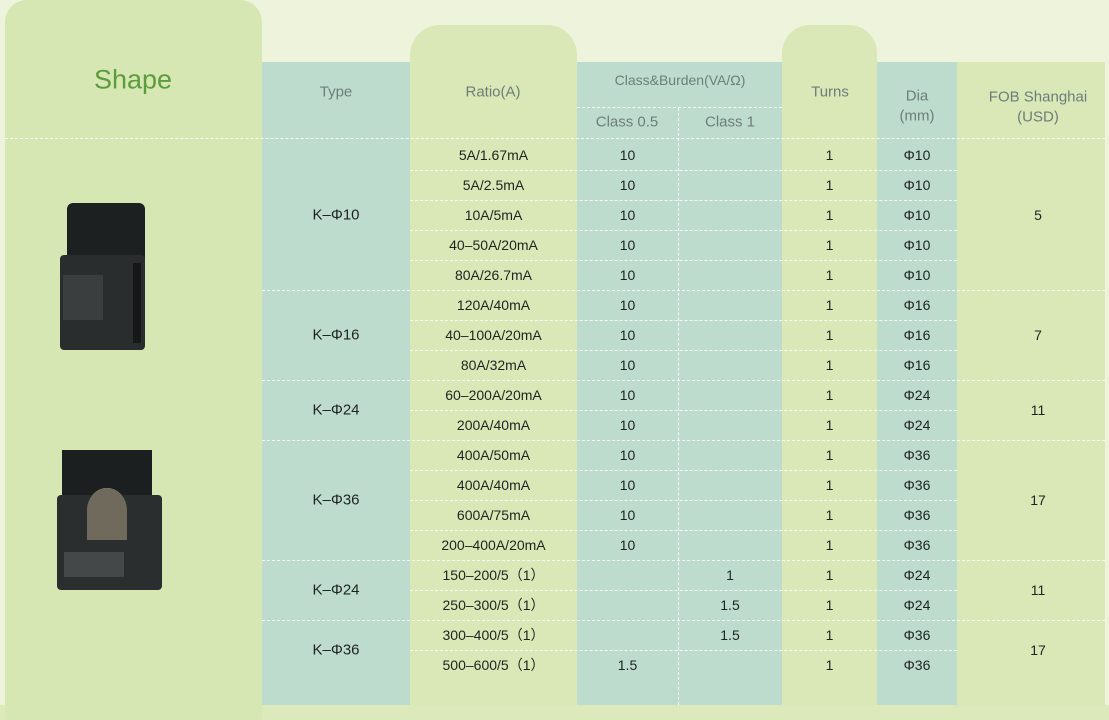 The height and width of the screenshot is (720, 1109). Describe the element at coordinates (1038, 215) in the screenshot. I see `fob-cell: 5` at that location.